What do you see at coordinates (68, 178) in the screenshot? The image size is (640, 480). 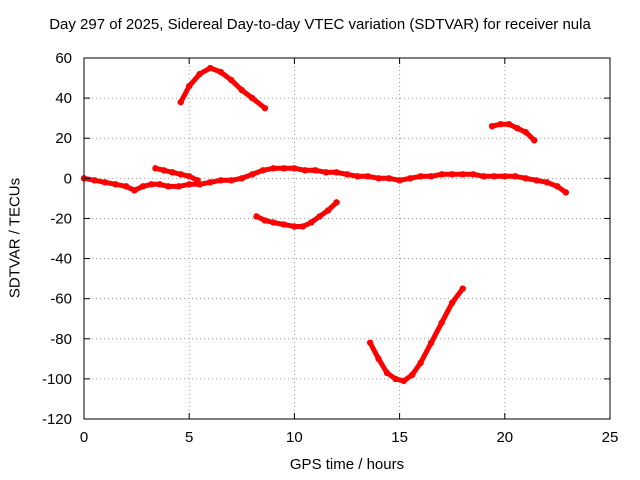 I see `y-tick-label: 0` at bounding box center [68, 178].